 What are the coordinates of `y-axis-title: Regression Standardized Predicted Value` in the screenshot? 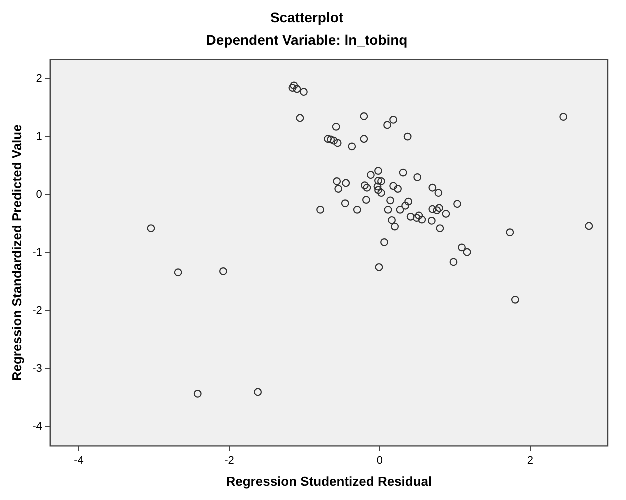 It's located at (16, 253).